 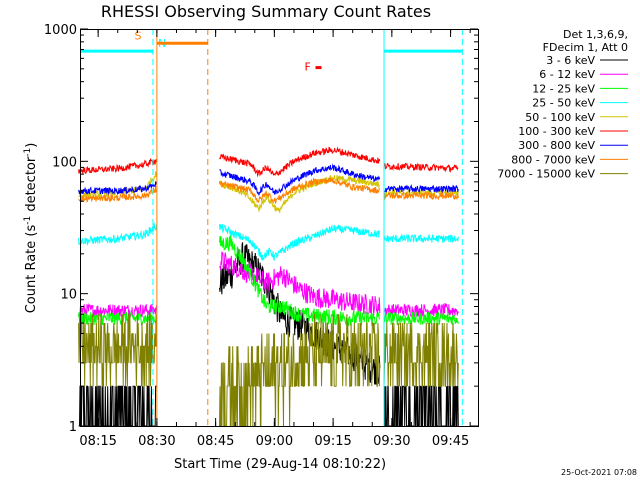 I want to click on y-tick-label: 10, so click(x=68, y=295).